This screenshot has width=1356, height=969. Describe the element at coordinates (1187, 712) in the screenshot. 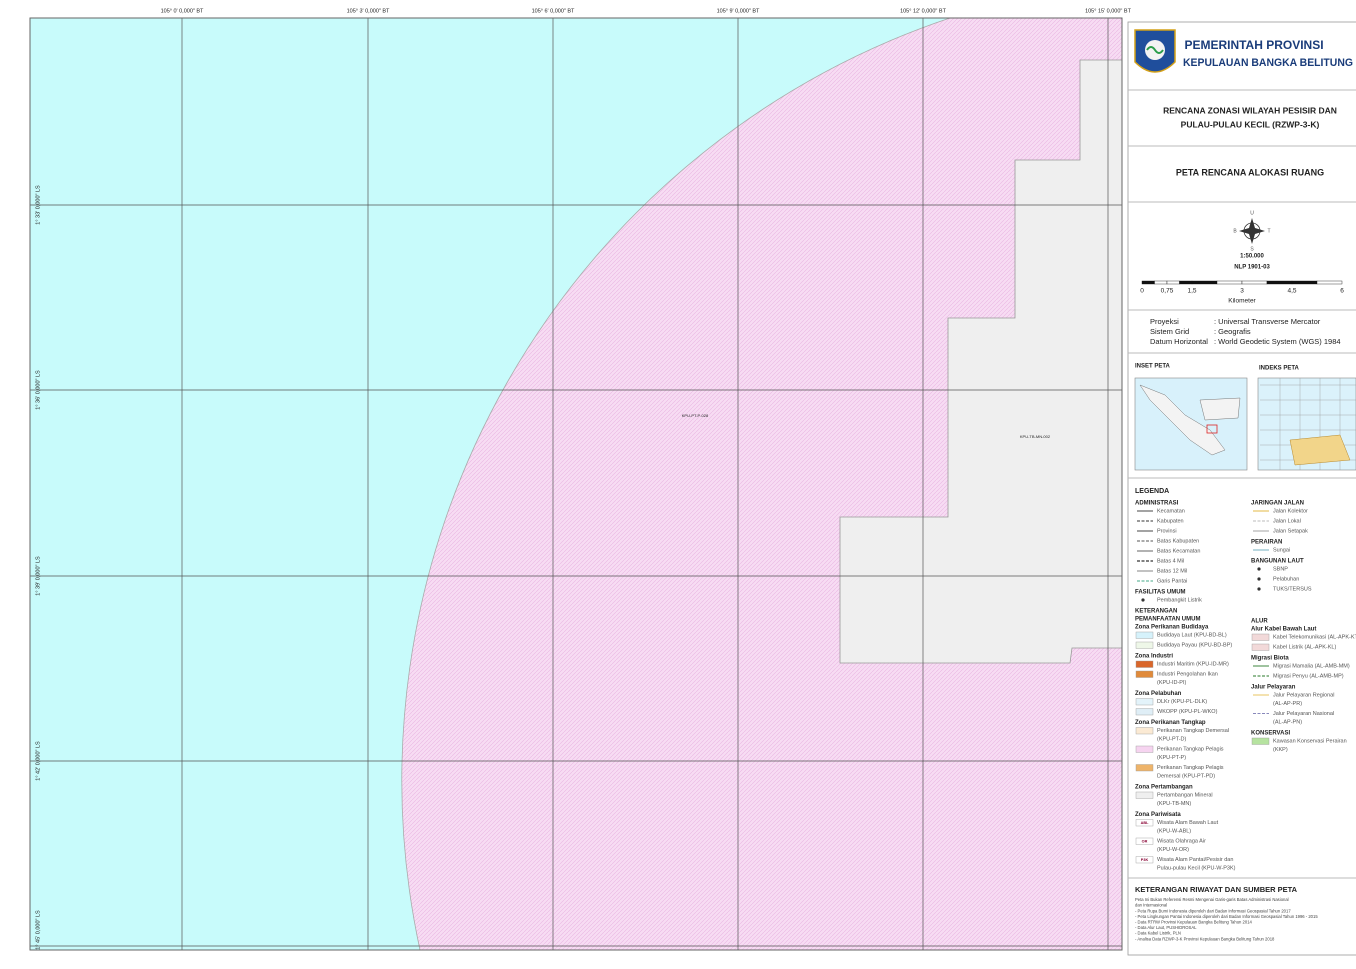

I see `legend-item: WKOPP (KPU-PL-WKO)` at that location.